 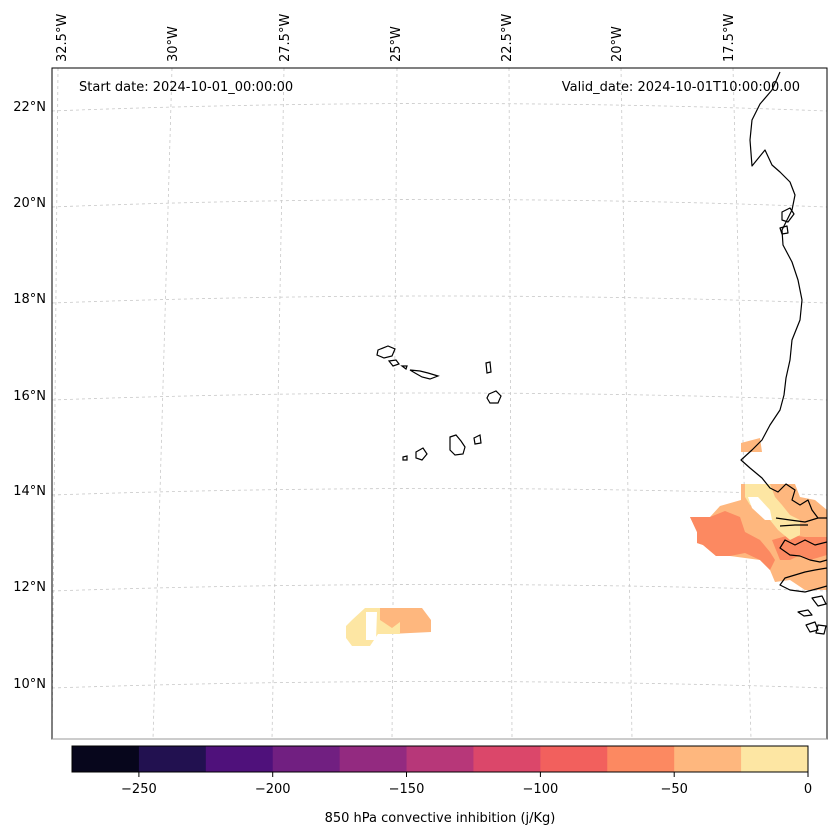 I want to click on cin-field-ocean, so click(x=388, y=627).